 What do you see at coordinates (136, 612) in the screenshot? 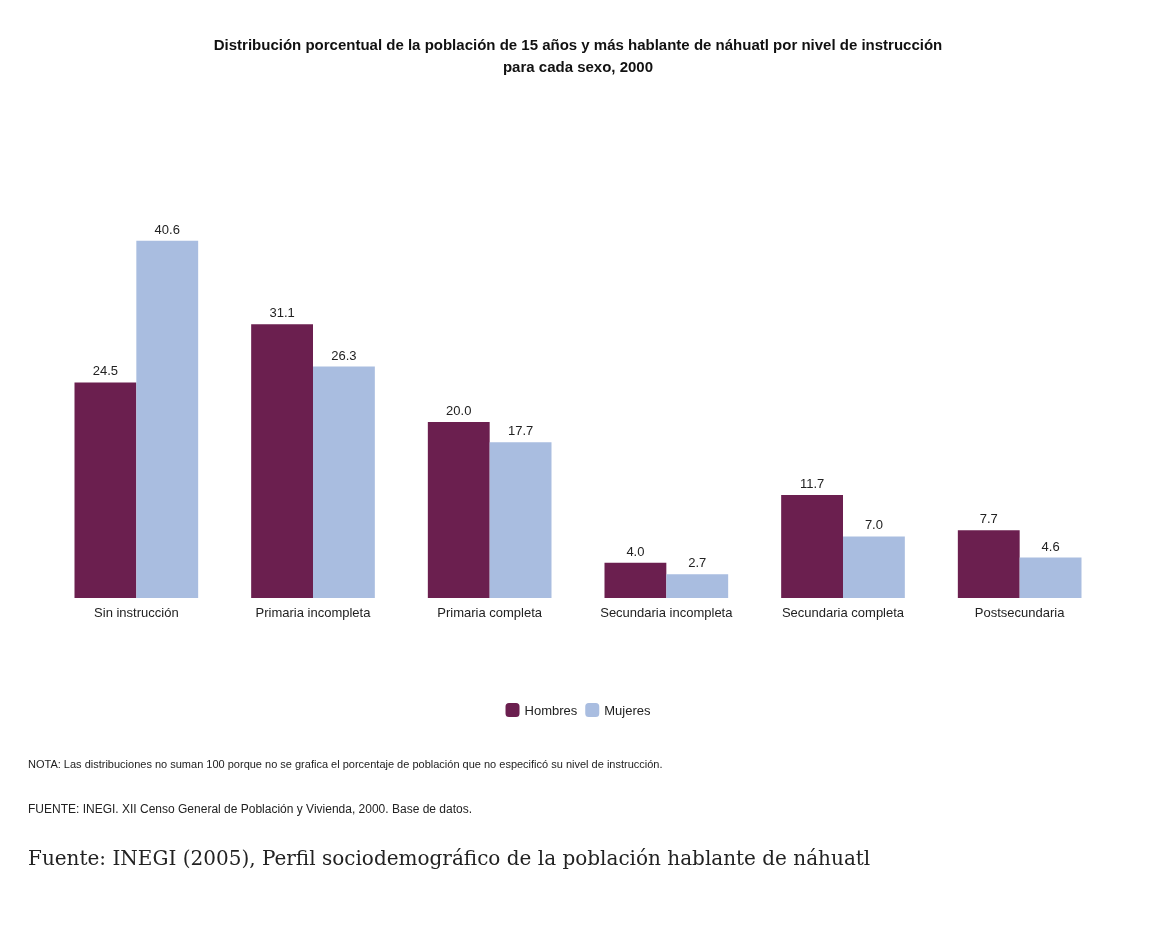
I see `x-tick-label: Sin instrucción` at bounding box center [136, 612].